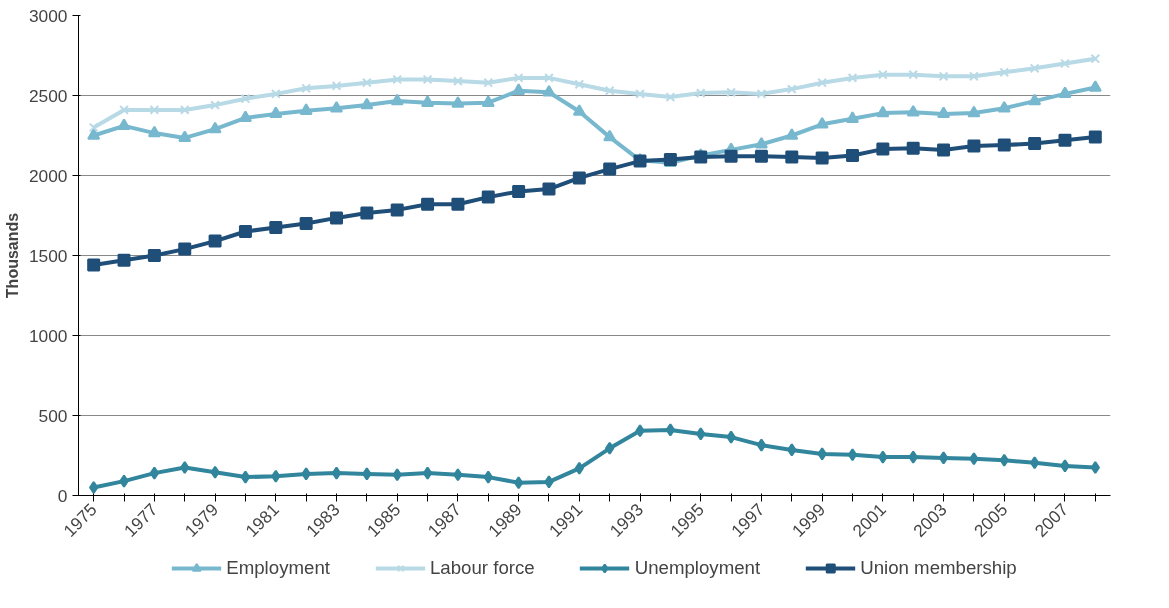  I want to click on y-tick-label: 1500, so click(48, 255).